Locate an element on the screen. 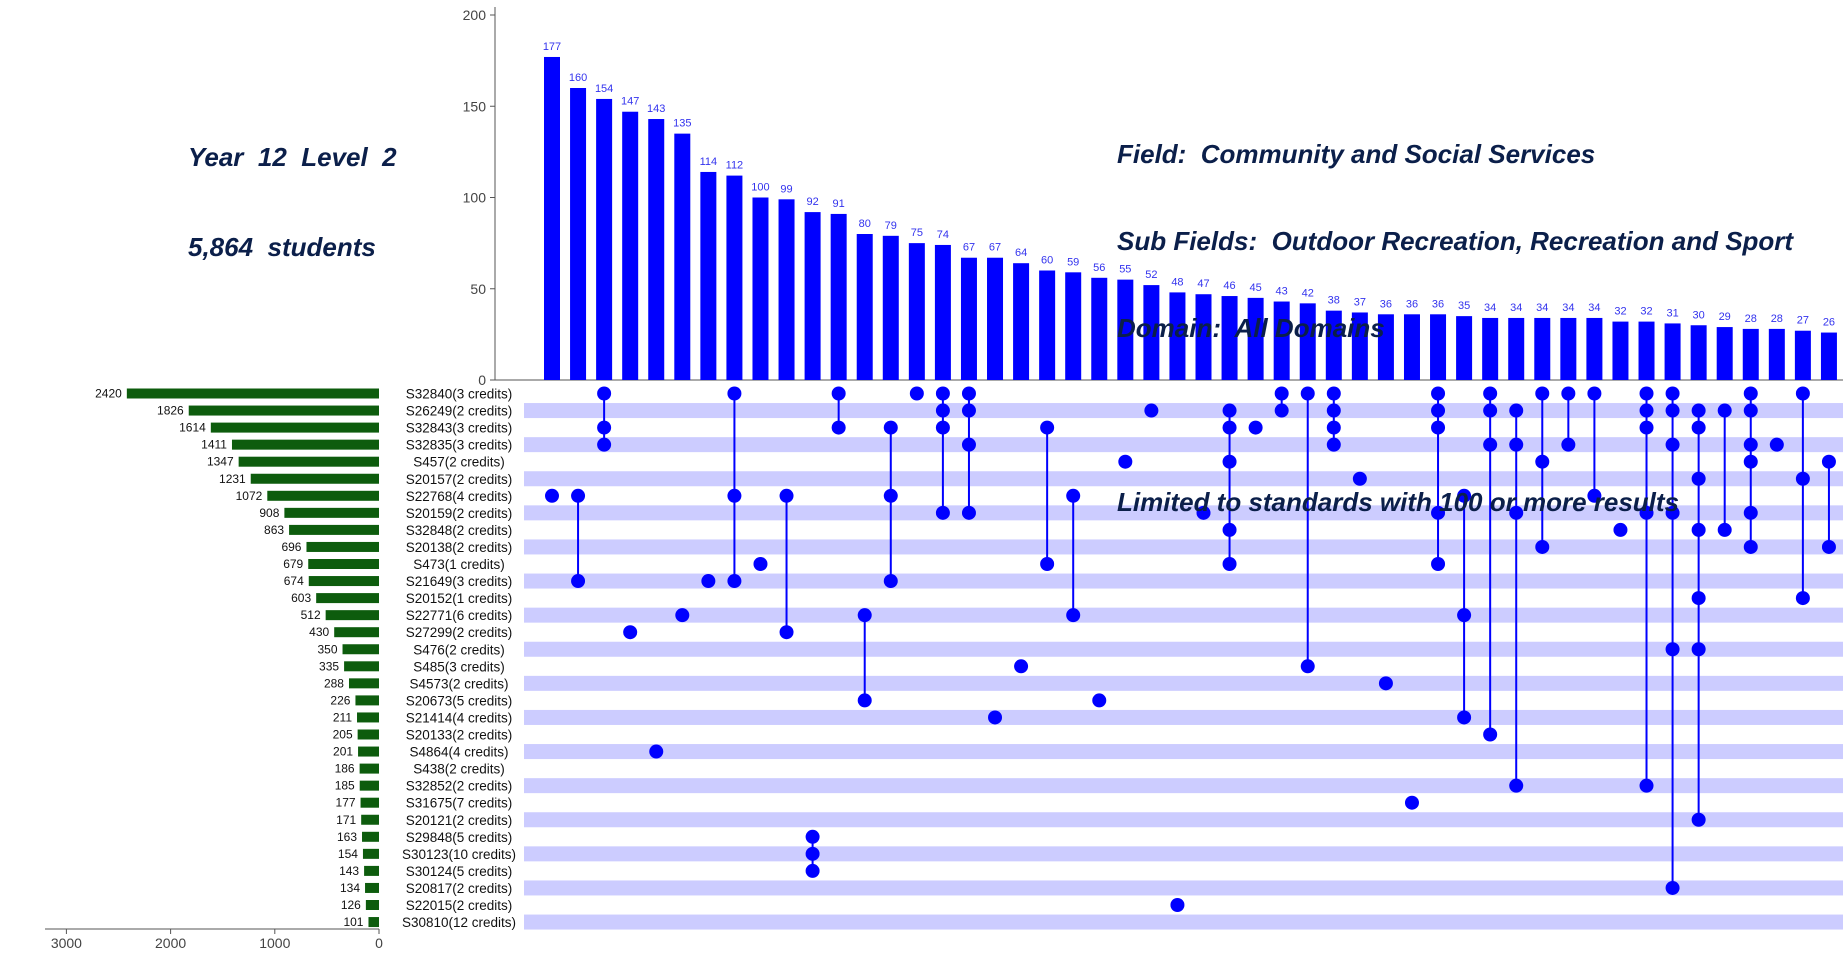 Image resolution: width=1843 pixels, height=953 pixels. bar-value-label: 143 is located at coordinates (656, 109).